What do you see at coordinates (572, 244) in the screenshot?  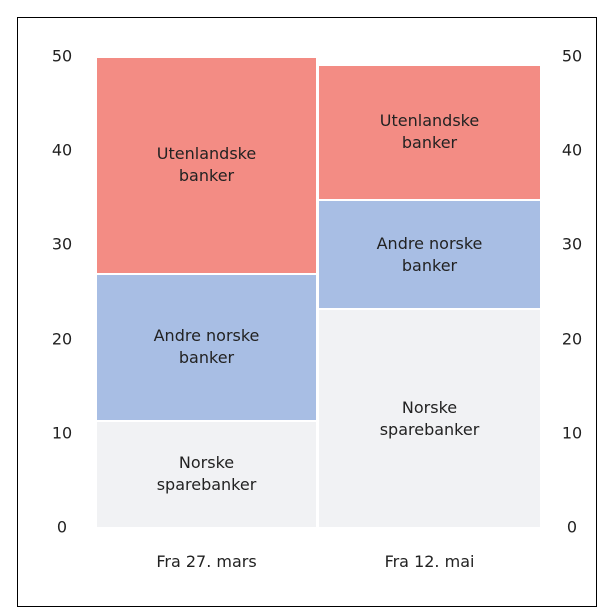 I see `y2-tick-label: 30` at bounding box center [572, 244].